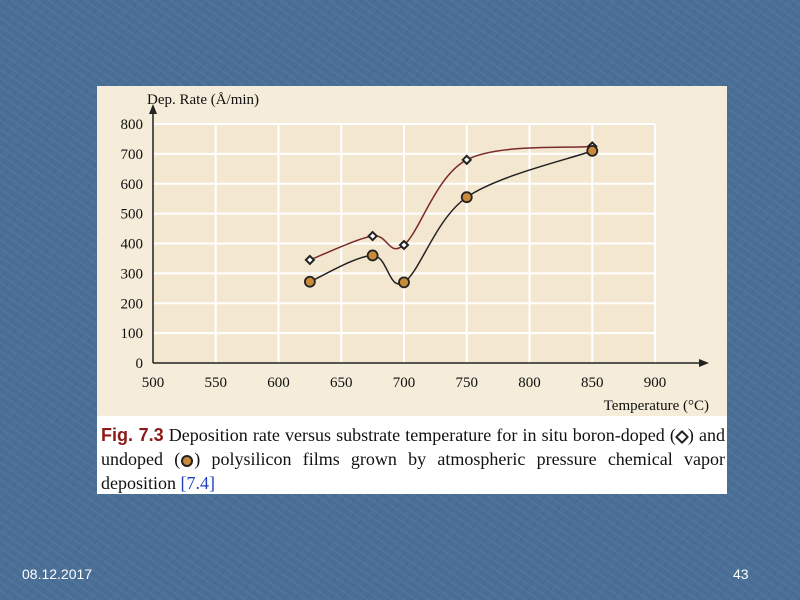 The width and height of the screenshot is (800, 600). What do you see at coordinates (153, 383) in the screenshot?
I see `x-tick-label: 500` at bounding box center [153, 383].